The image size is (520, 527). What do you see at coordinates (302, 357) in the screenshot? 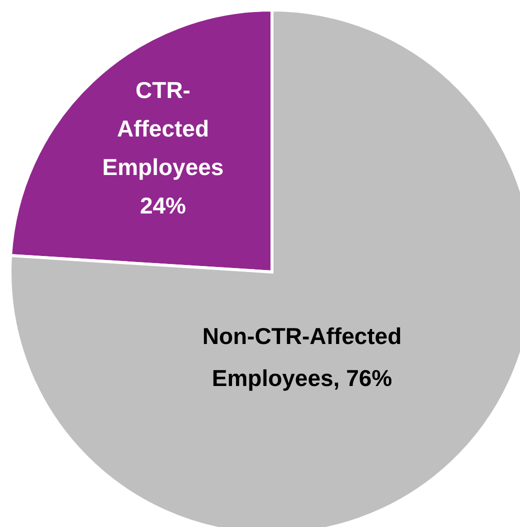
I see `slice-label: Non-CTR-Affected Employees, 76%` at bounding box center [302, 357].